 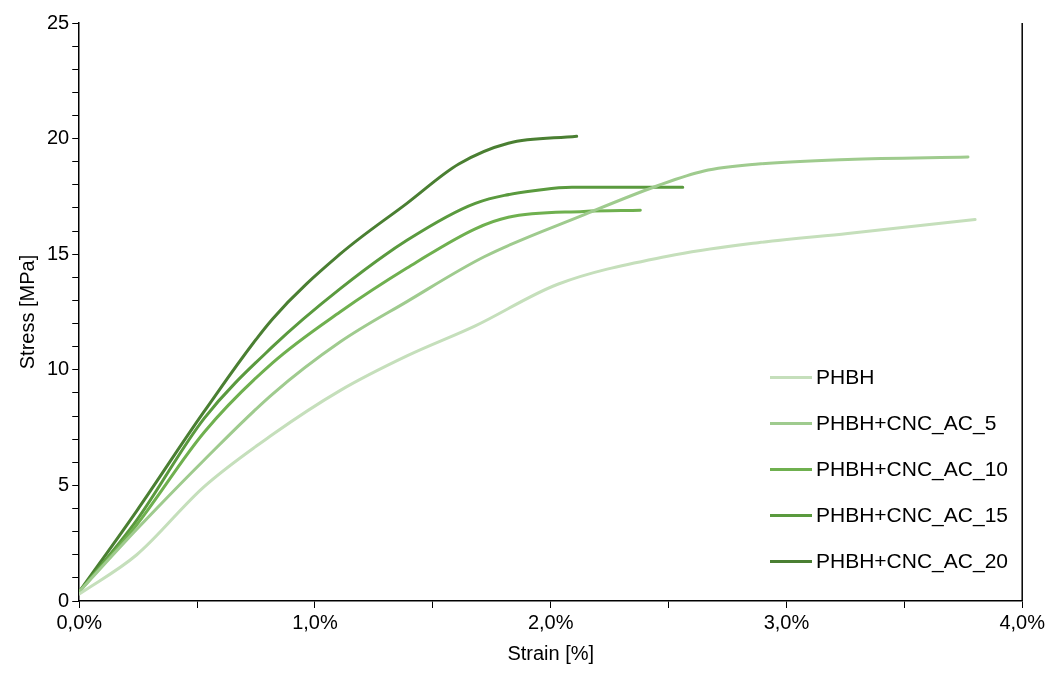 What do you see at coordinates (550, 621) in the screenshot?
I see `x-tick-label: 2,0%` at bounding box center [550, 621].